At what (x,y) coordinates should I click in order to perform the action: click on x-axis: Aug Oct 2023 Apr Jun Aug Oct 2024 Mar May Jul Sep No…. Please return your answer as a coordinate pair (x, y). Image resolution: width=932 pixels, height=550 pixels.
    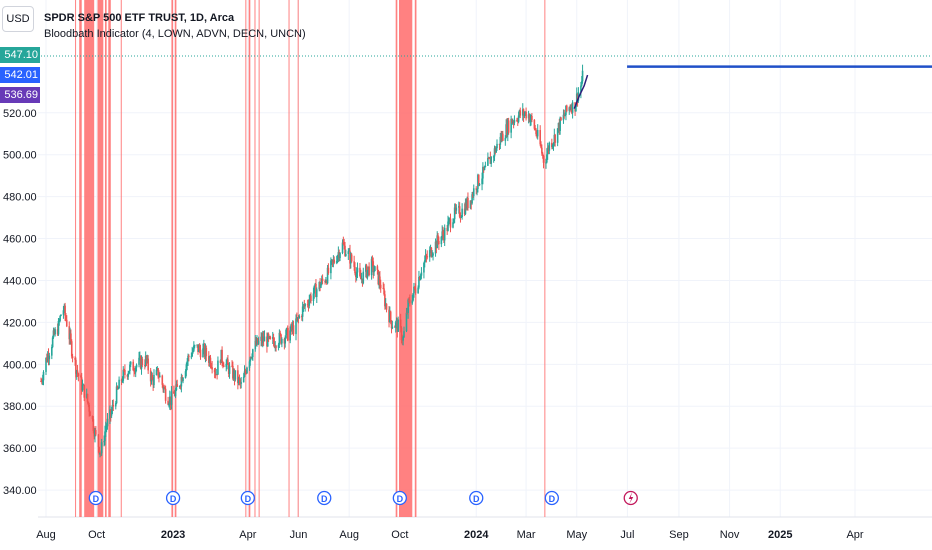
    Looking at the image, I should click on (450, 535).